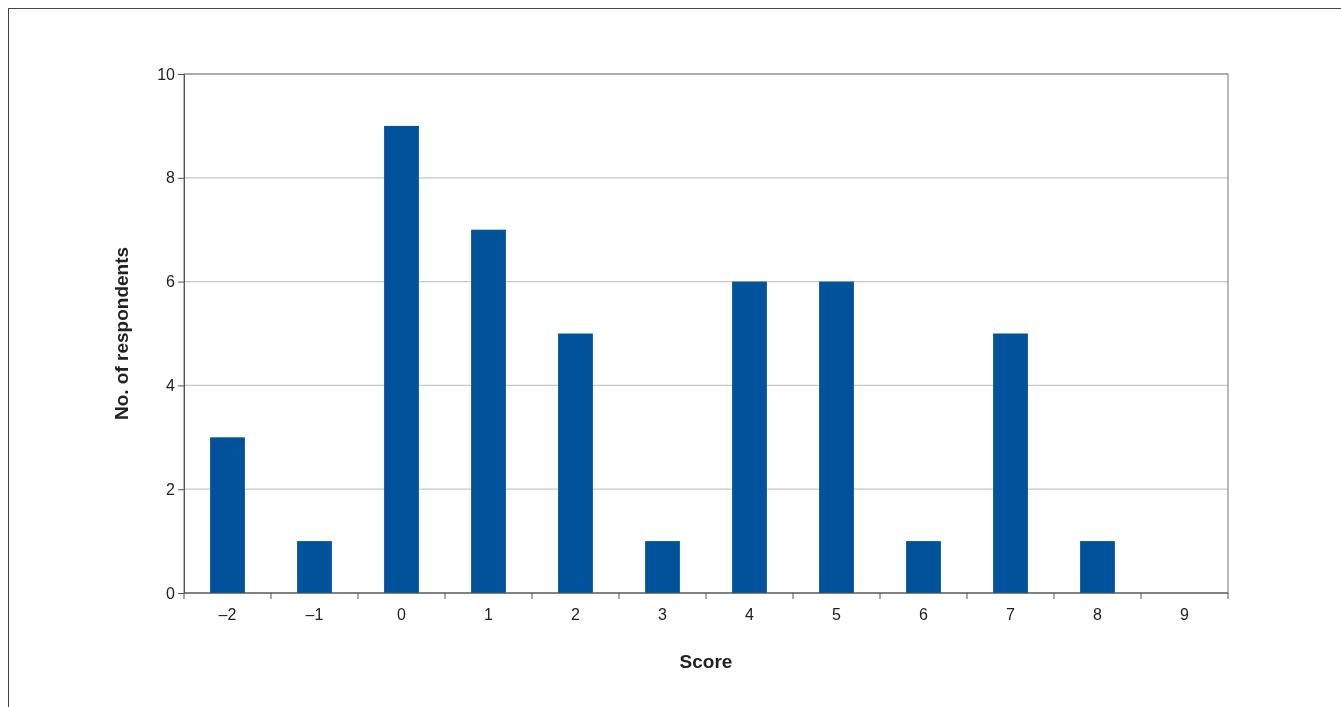 The image size is (1341, 707). I want to click on y-tick-label: 8, so click(171, 178).